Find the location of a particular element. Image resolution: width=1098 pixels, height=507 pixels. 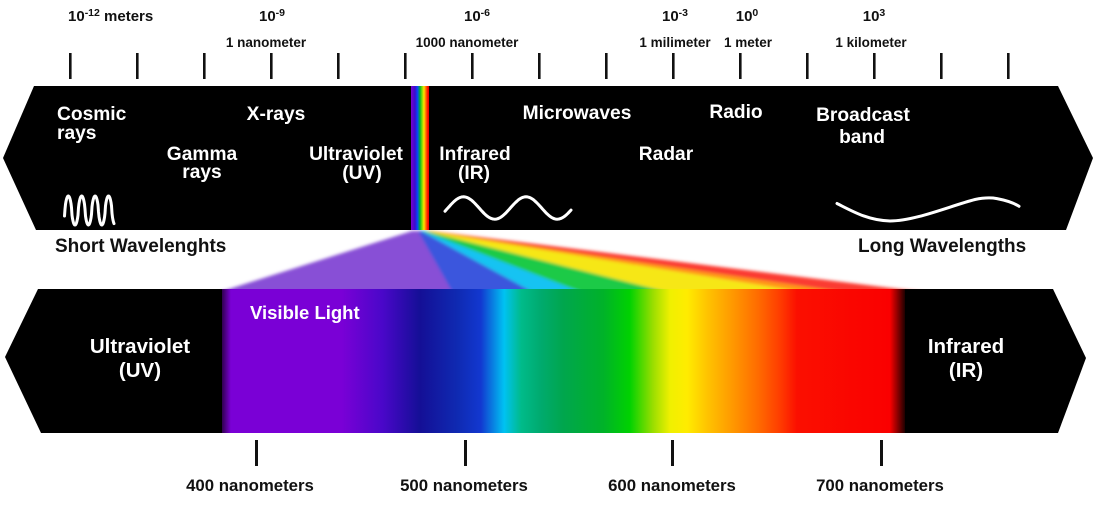

svg-text: 1 milimeter is located at coordinates (675, 42).